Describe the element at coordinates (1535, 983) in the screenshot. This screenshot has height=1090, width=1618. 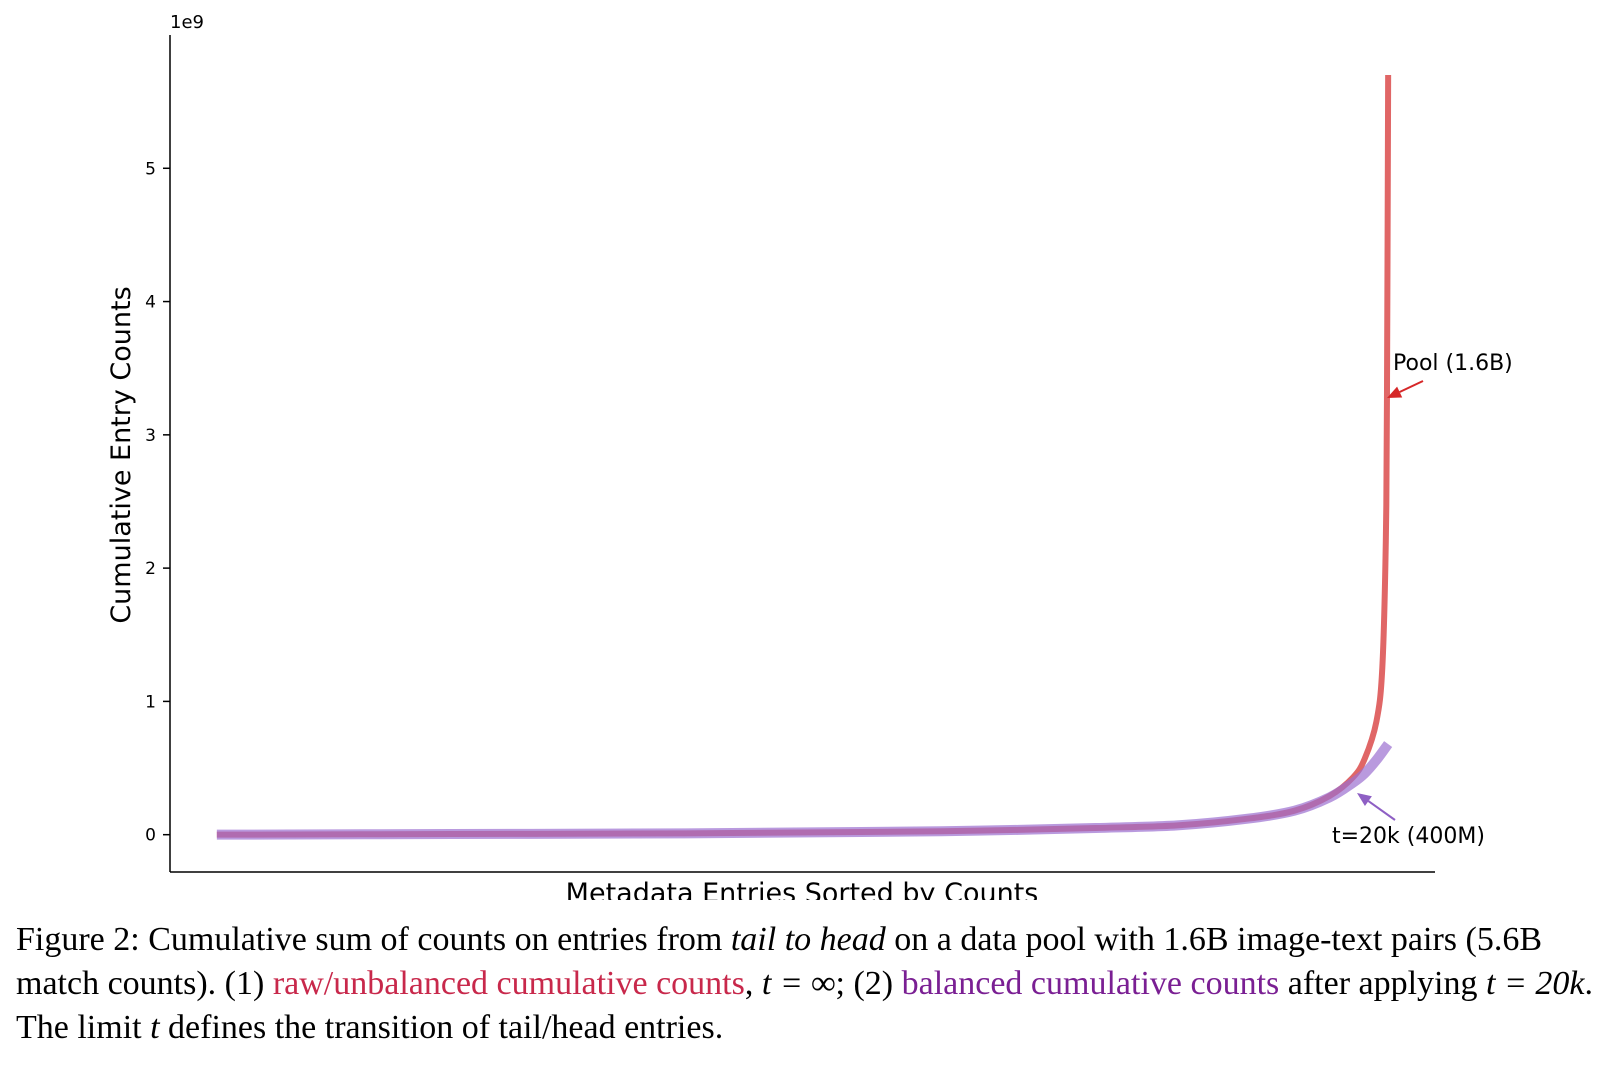
I see `caption-math-t-20k: t = 20k` at that location.